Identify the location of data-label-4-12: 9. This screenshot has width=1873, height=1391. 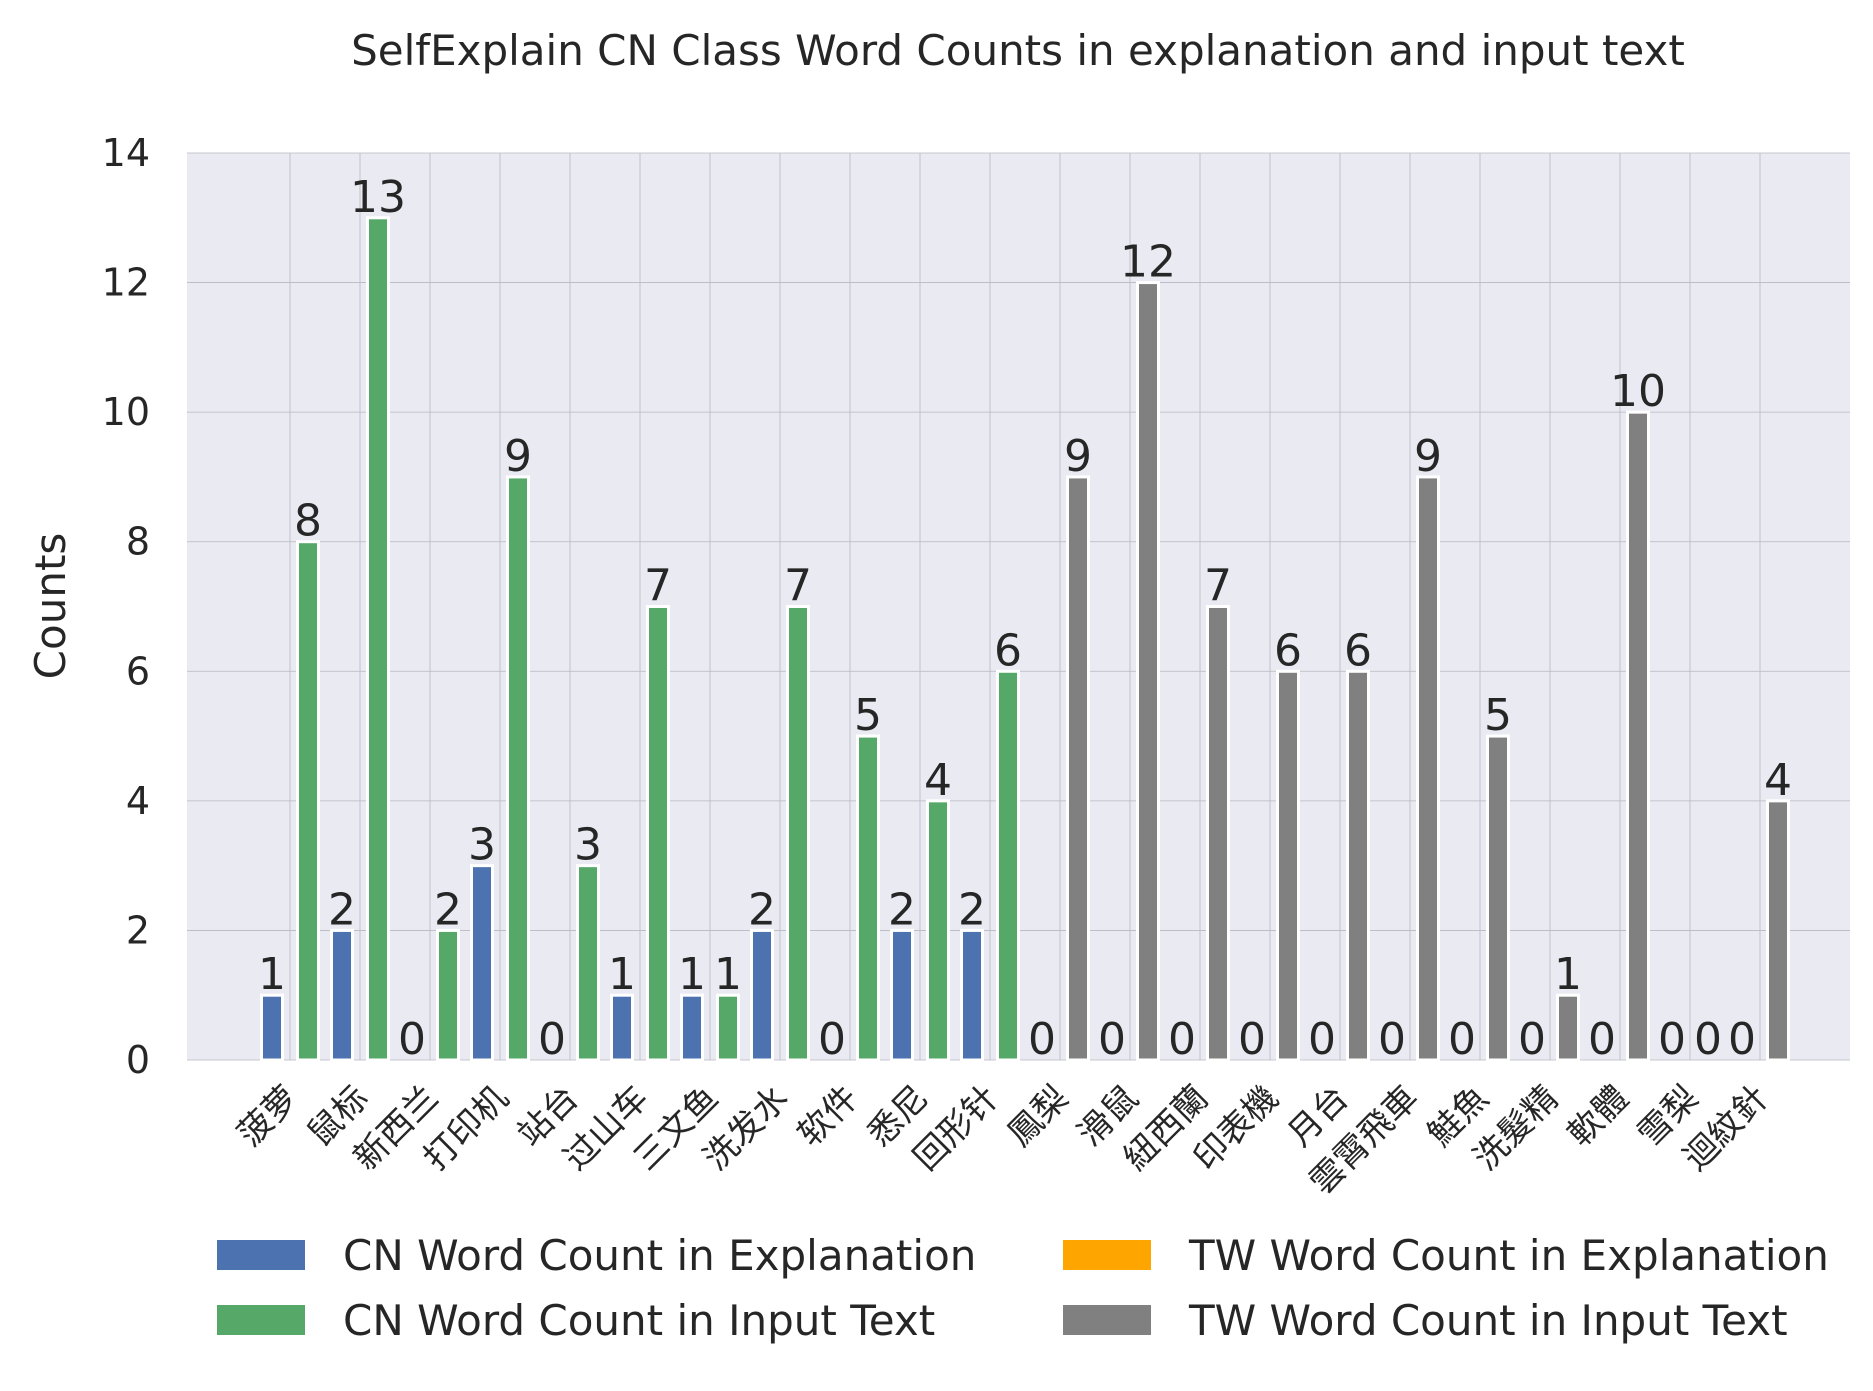
(1078, 456).